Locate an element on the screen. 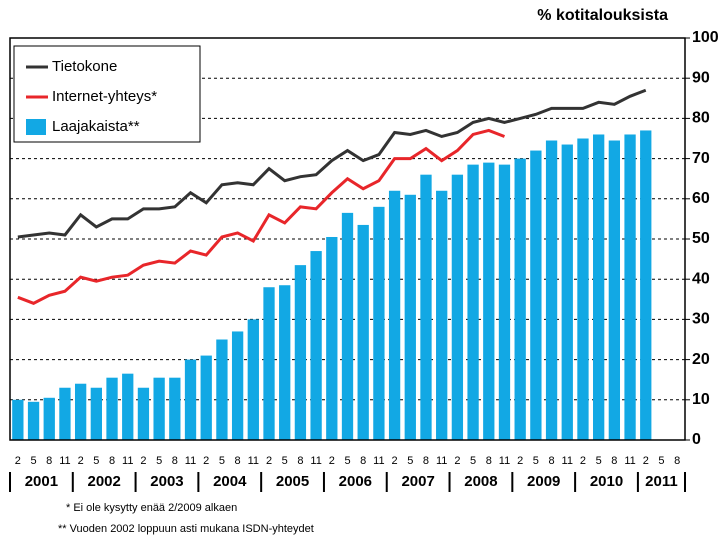 The image size is (722, 538). year-label: 2007 is located at coordinates (417, 481).